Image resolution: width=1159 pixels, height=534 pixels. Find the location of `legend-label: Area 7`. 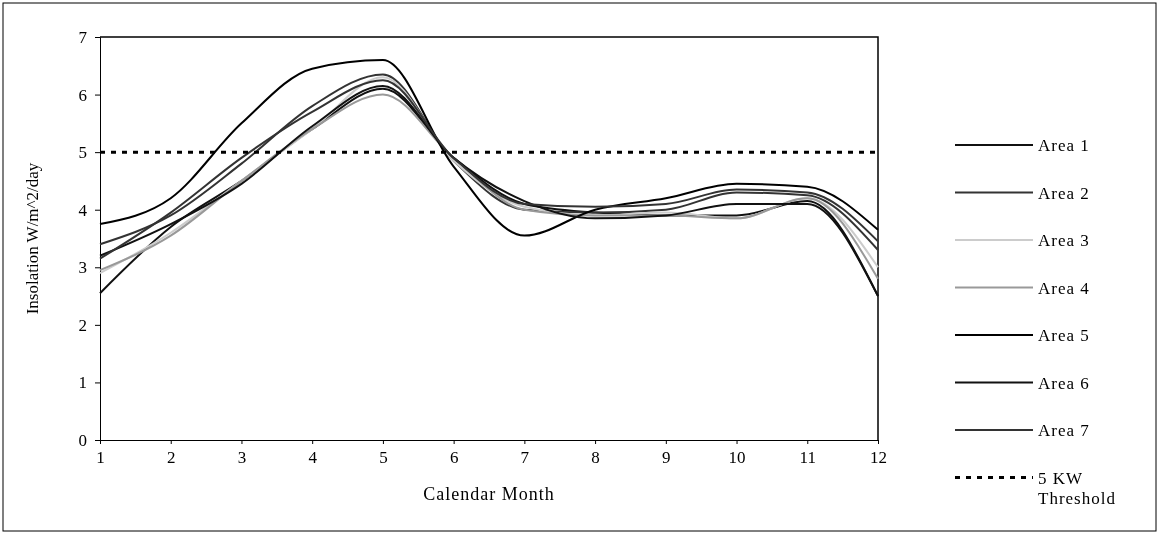

legend-label: Area 7 is located at coordinates (1064, 430).